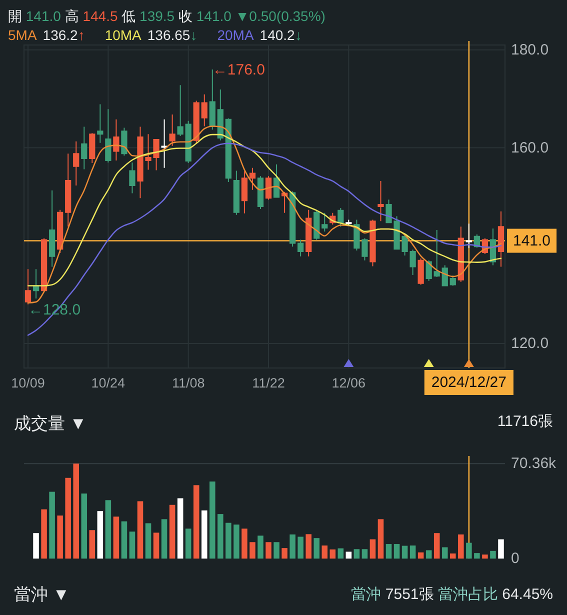  What do you see at coordinates (534, 463) in the screenshot?
I see `y-tick-label: 70.36k` at bounding box center [534, 463].